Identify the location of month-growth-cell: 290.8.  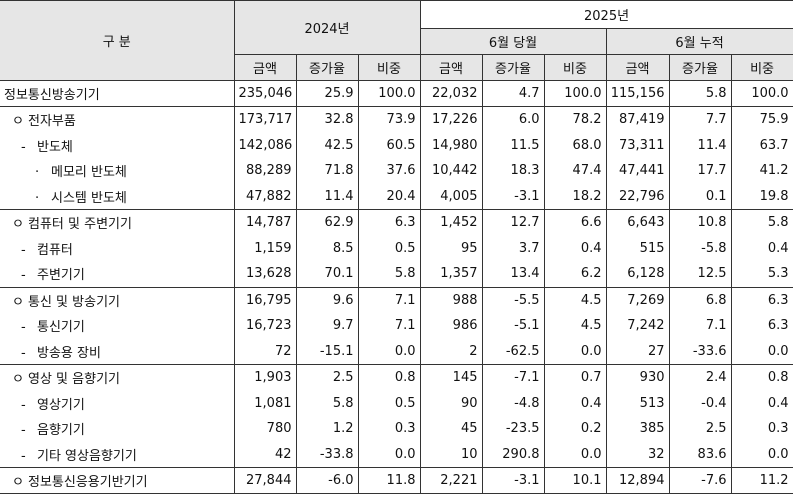
(513, 454).